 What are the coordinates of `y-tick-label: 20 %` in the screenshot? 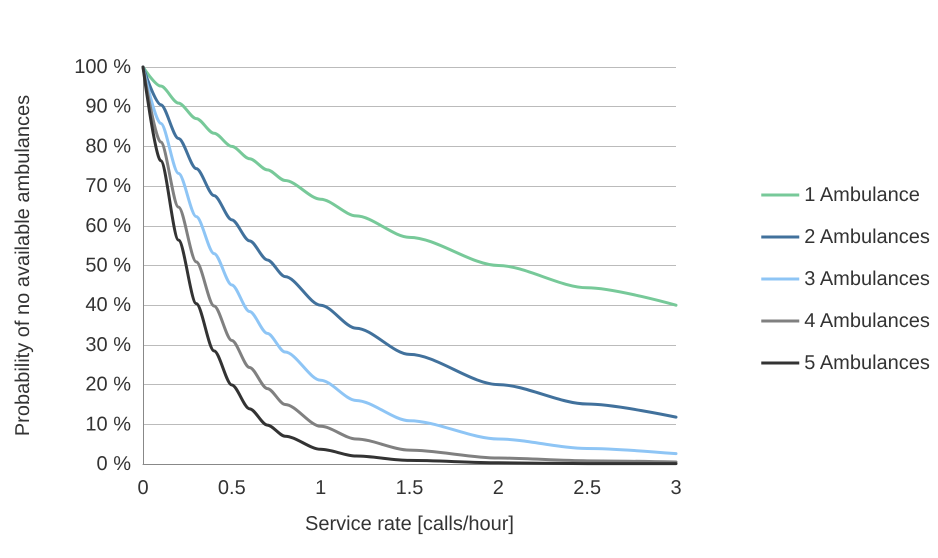 It's located at (108, 385).